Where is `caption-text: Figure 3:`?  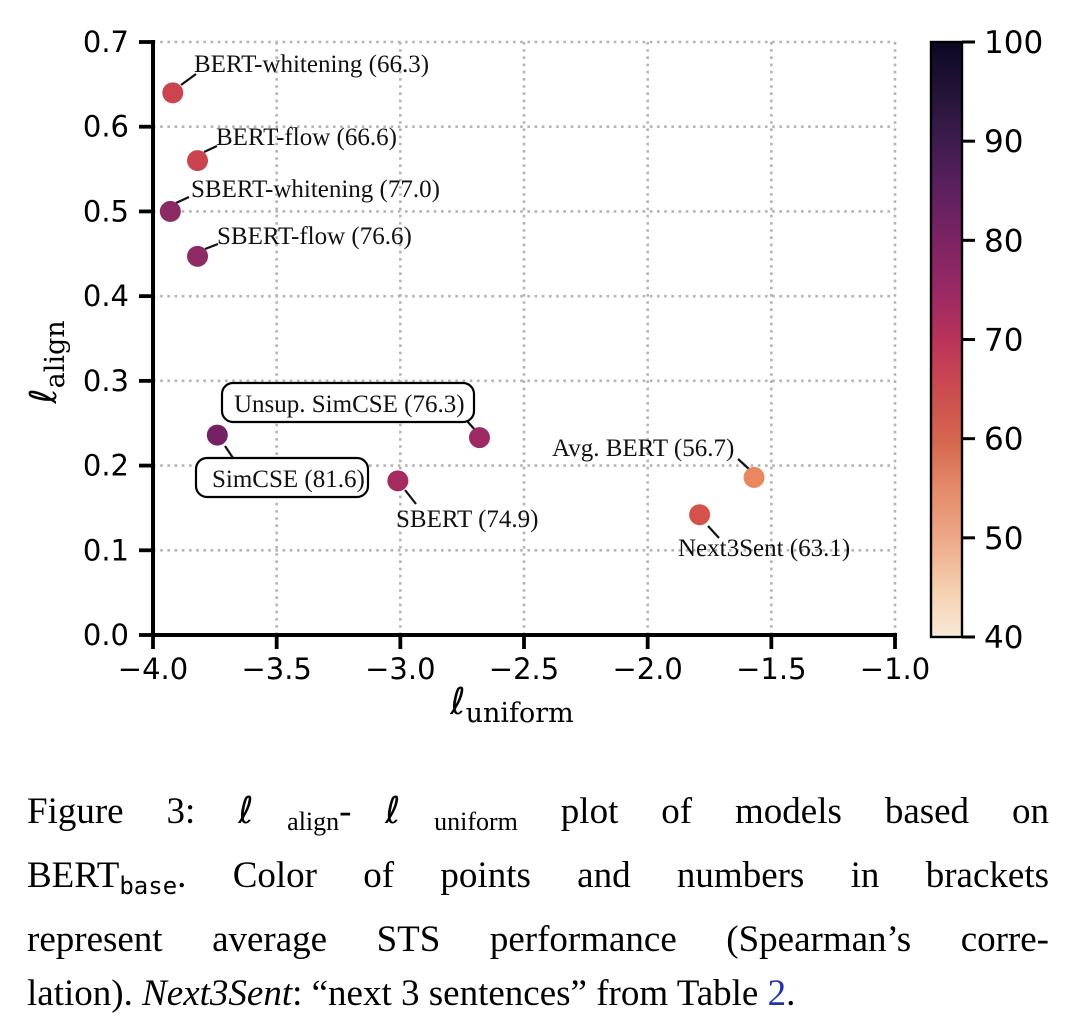
caption-text: Figure 3: is located at coordinates (133, 811).